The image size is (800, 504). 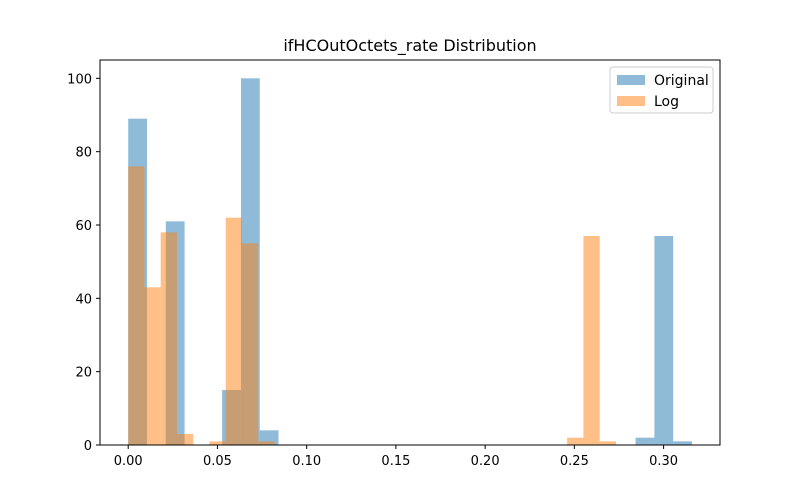 I want to click on x-tick-label: 0.10, so click(x=306, y=461).